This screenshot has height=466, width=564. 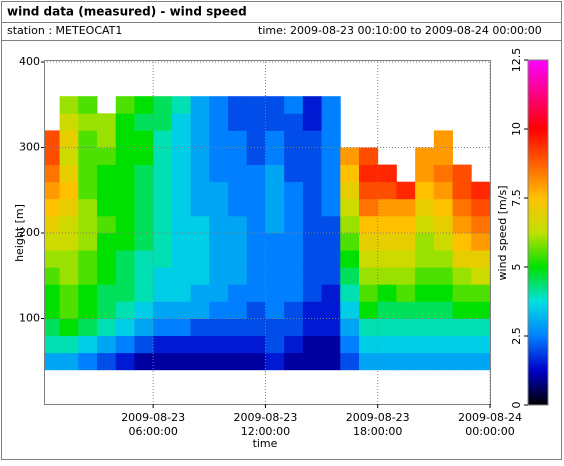 What do you see at coordinates (378, 417) in the screenshot?
I see `x-tick-label: 2009-08-23` at bounding box center [378, 417].